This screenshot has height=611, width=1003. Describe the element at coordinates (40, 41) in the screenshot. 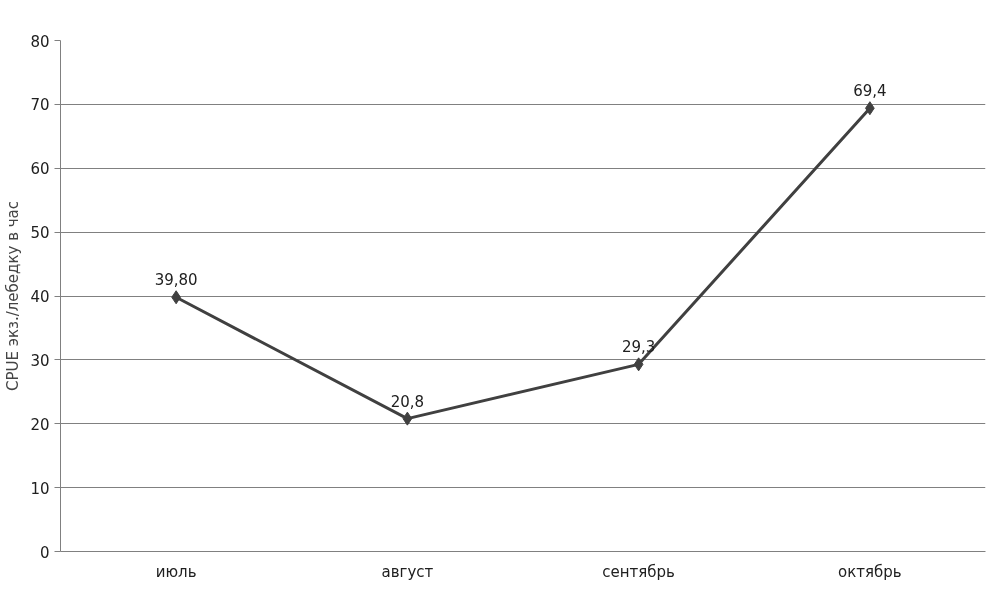

I see `y-tick-label: 80` at that location.